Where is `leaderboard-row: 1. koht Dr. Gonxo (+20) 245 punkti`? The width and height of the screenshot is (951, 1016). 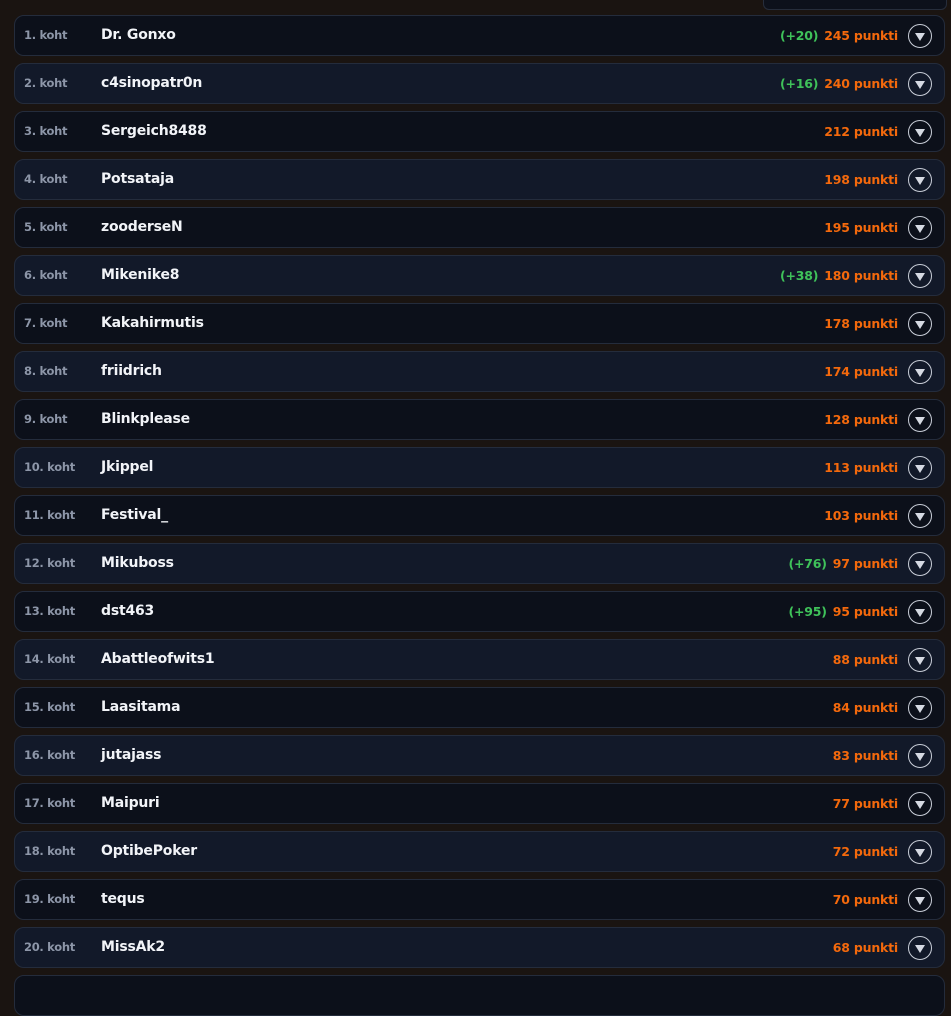
leaderboard-row: 1. koht Dr. Gonxo (+20) 245 punkti is located at coordinates (479, 35).